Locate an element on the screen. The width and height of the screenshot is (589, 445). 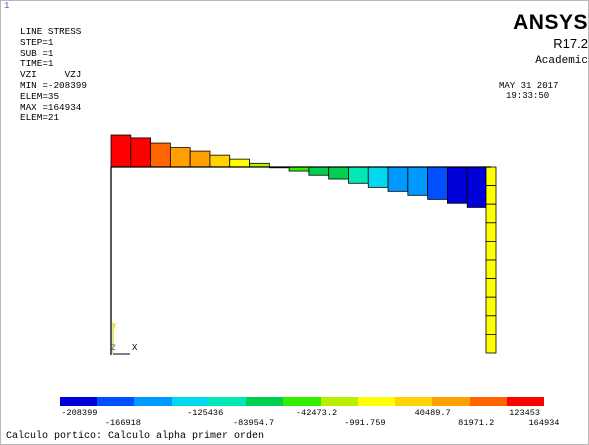
legend-label-top-1: -125436 is located at coordinates (205, 413).